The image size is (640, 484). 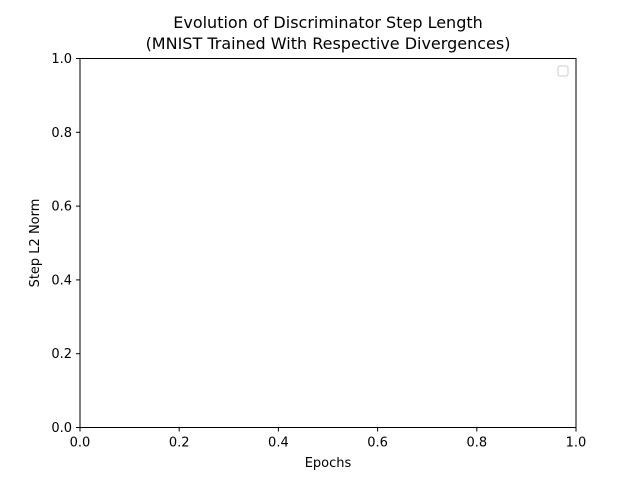 I want to click on x-tick-label: 0.8, so click(x=476, y=443).